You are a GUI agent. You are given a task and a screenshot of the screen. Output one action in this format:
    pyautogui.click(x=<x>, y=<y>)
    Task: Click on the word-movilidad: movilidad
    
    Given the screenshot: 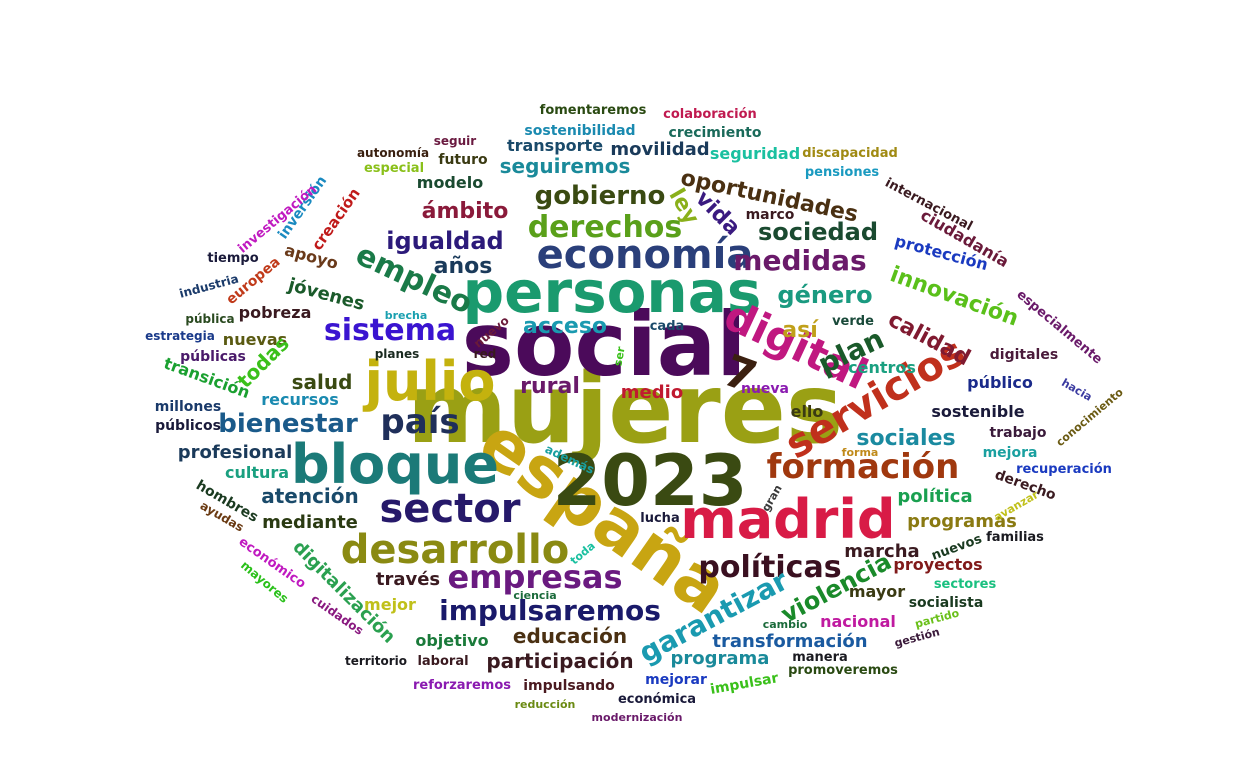 What is the action you would take?
    pyautogui.click(x=659, y=149)
    